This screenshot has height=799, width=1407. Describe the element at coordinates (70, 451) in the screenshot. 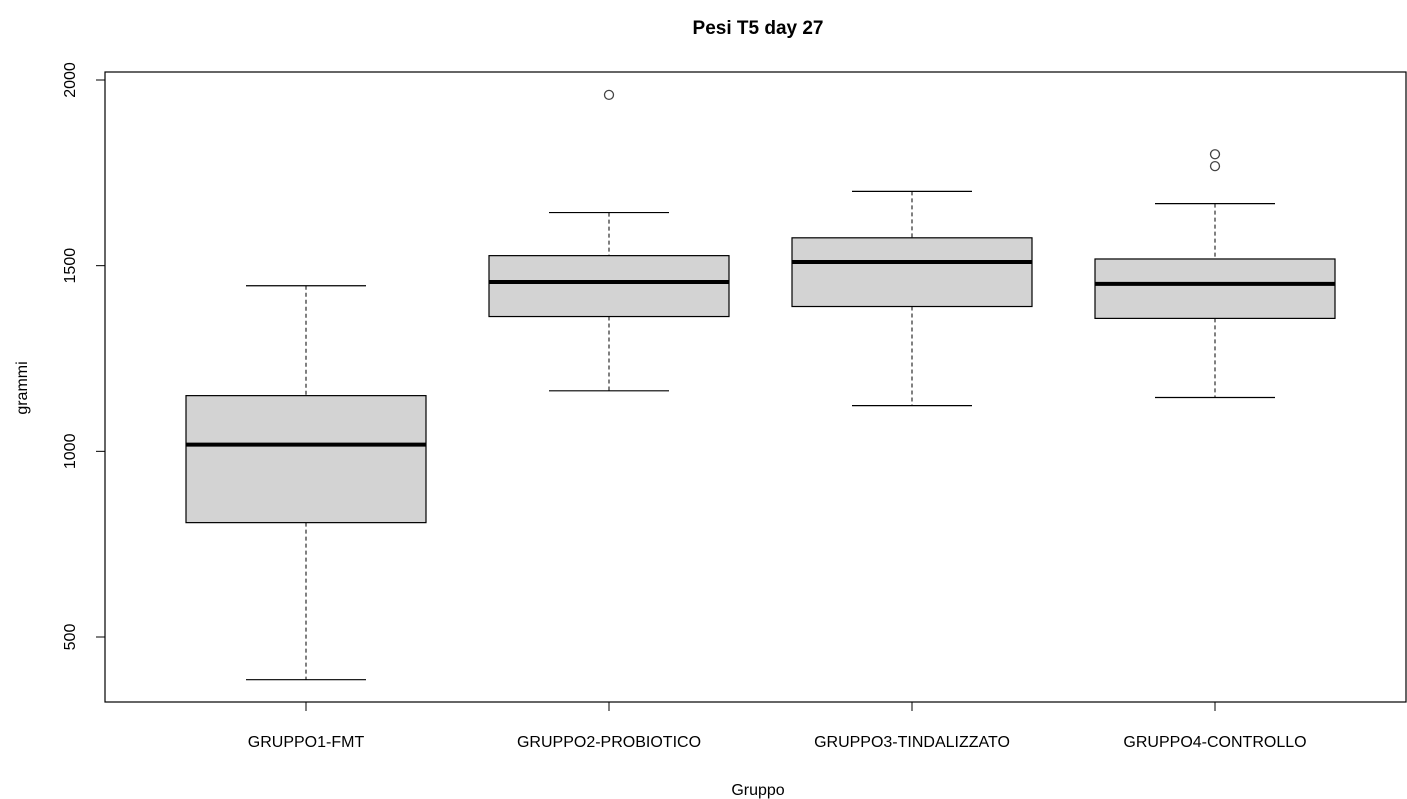

I see `y-tick-label: 1000` at that location.